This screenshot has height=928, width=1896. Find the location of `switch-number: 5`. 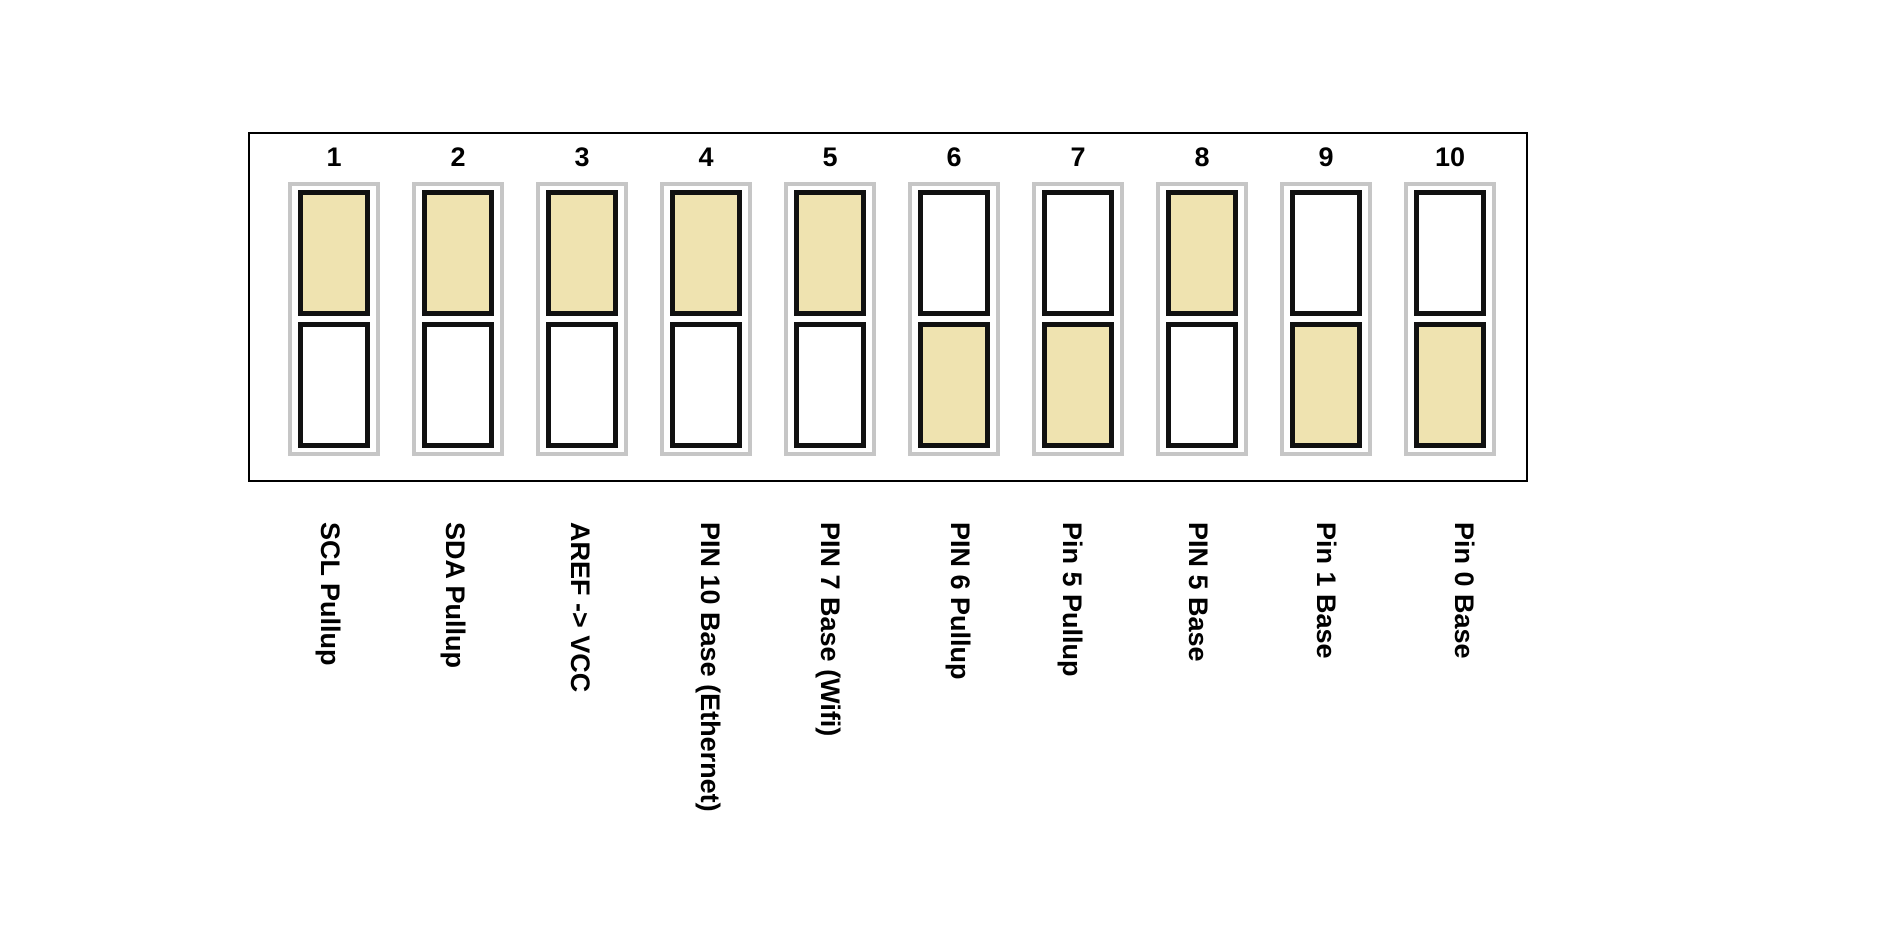

switch-number: 5 is located at coordinates (830, 157).